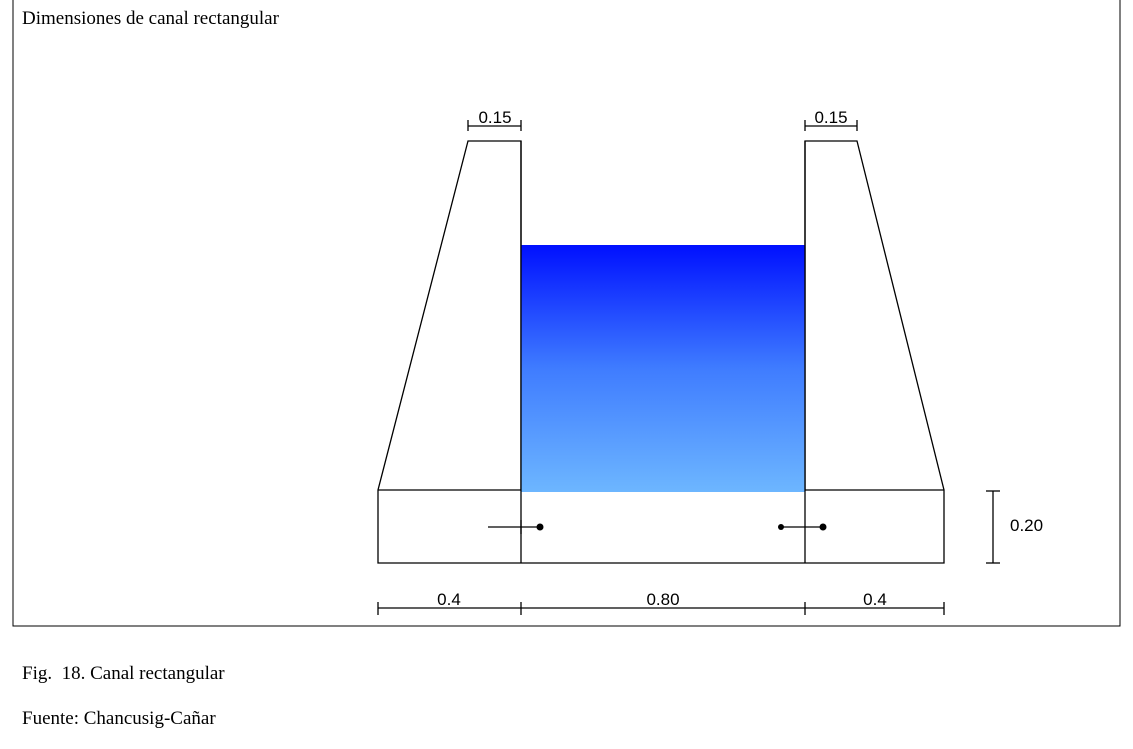  Describe the element at coordinates (663, 368) in the screenshot. I see `water` at that location.